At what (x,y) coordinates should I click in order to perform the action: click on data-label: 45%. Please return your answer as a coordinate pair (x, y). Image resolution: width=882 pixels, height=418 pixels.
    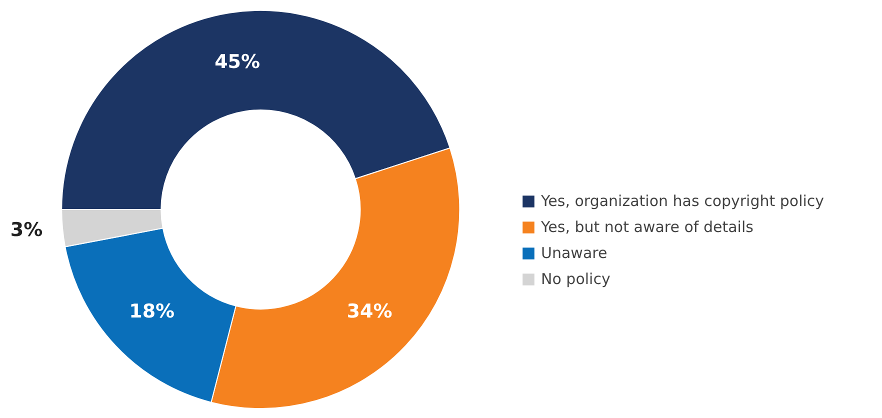
    Looking at the image, I should click on (237, 62).